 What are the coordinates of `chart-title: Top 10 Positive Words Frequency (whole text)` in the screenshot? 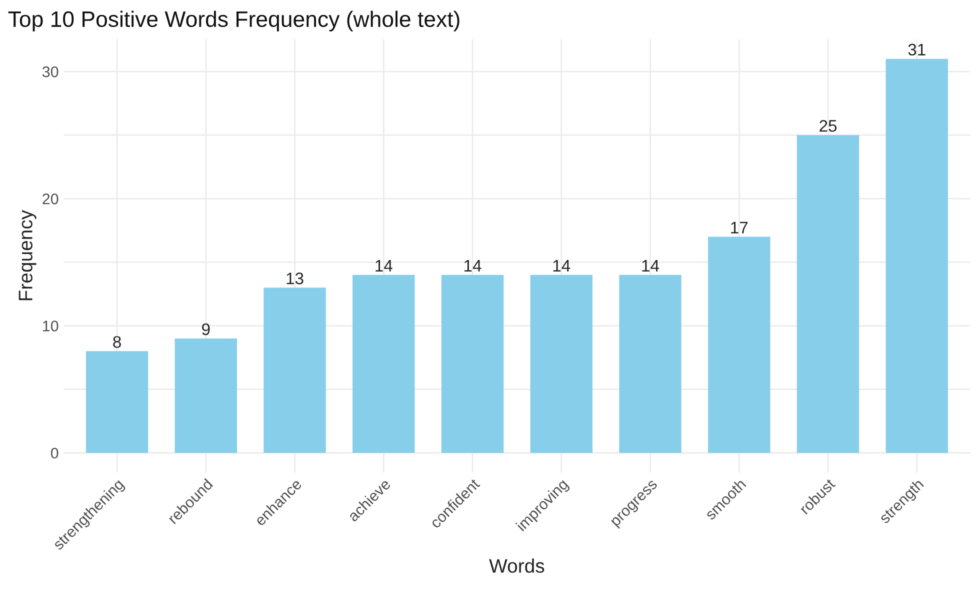 It's located at (234, 21).